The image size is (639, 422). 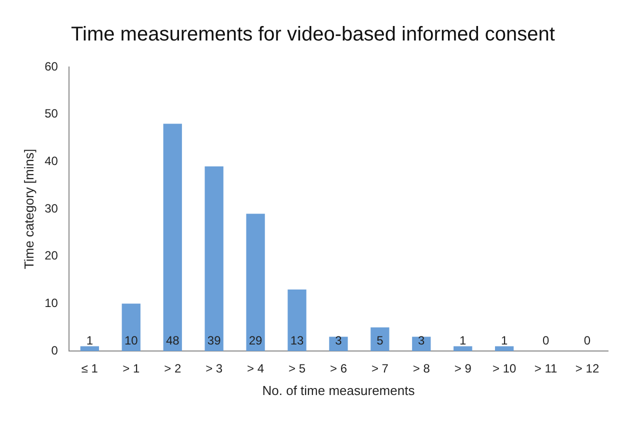 What do you see at coordinates (463, 369) in the screenshot?
I see `x-tick-label: > 9` at bounding box center [463, 369].